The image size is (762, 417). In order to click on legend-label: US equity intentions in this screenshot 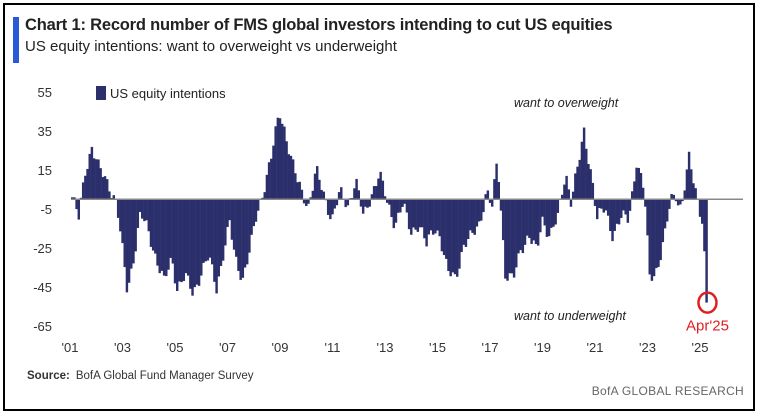, I will do `click(168, 93)`.